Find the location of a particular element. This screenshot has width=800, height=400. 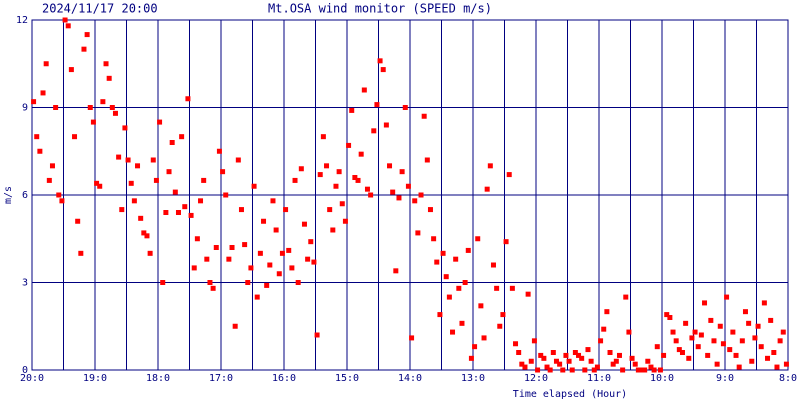

x-tick-label: 11:0 is located at coordinates (599, 378).